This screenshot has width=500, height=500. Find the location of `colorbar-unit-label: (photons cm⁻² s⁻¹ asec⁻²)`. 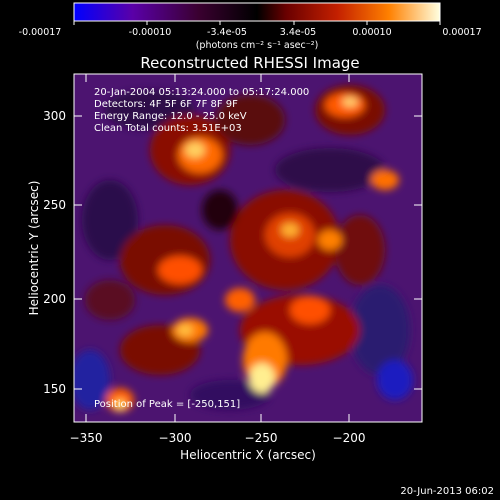

colorbar-unit-label: (photons cm⁻² s⁻¹ asec⁻²) is located at coordinates (257, 45).